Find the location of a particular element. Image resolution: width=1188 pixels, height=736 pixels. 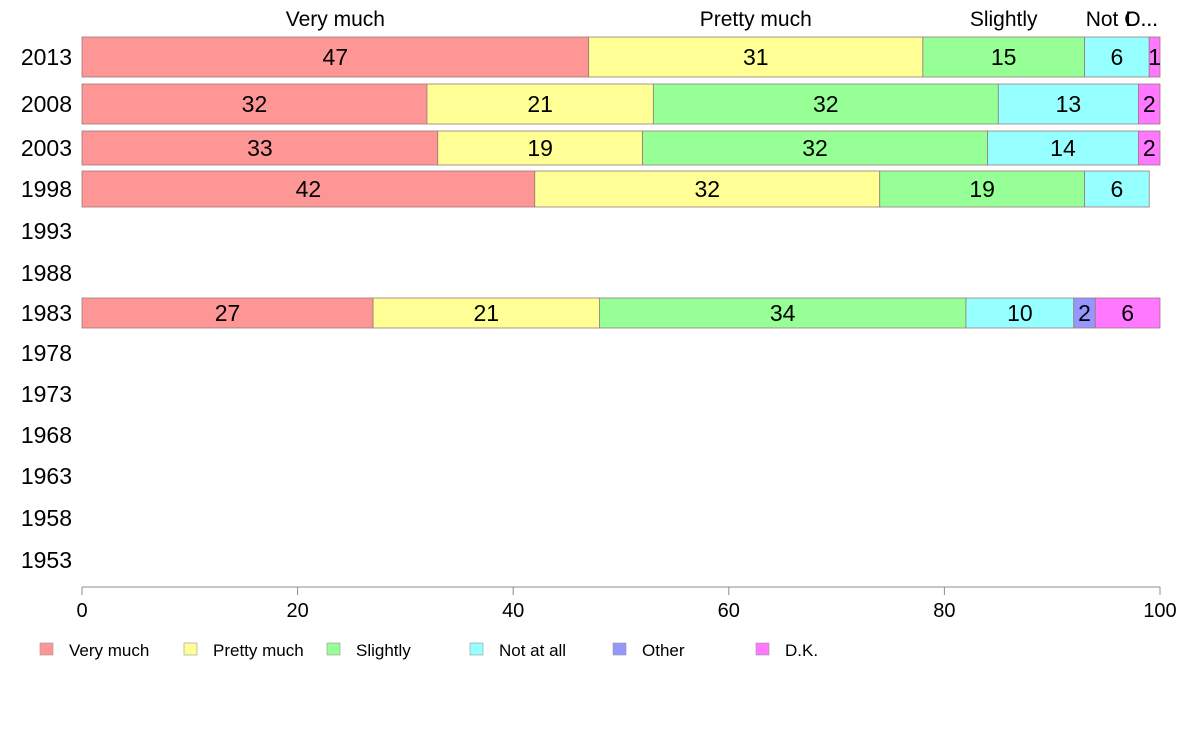

top-segment-label: Very much is located at coordinates (335, 19).